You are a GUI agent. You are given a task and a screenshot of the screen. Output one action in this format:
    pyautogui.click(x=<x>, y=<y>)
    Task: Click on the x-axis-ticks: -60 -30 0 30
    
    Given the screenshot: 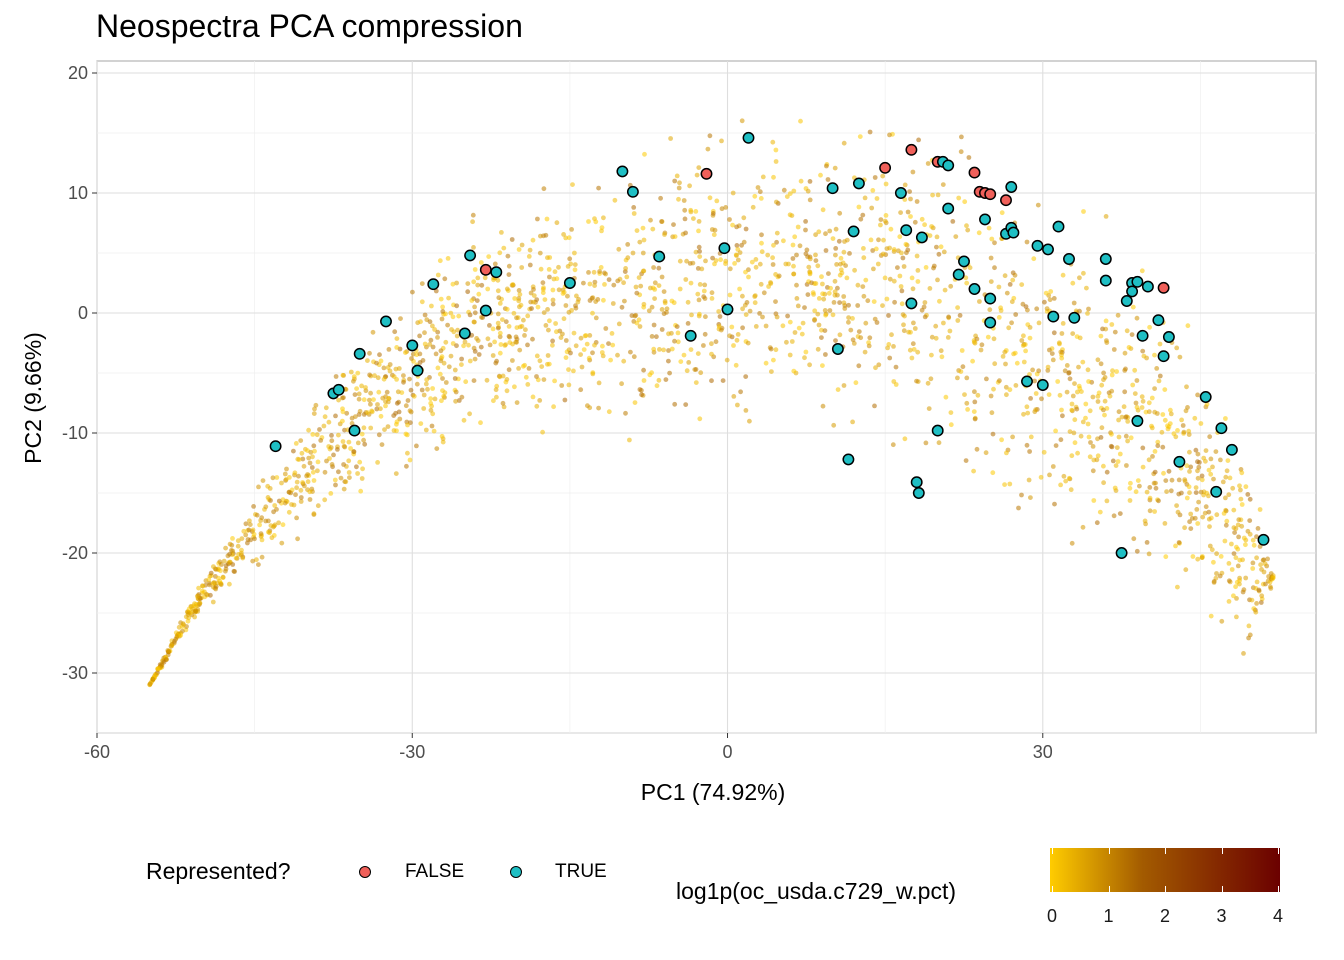 What is the action you would take?
    pyautogui.click(x=568, y=747)
    